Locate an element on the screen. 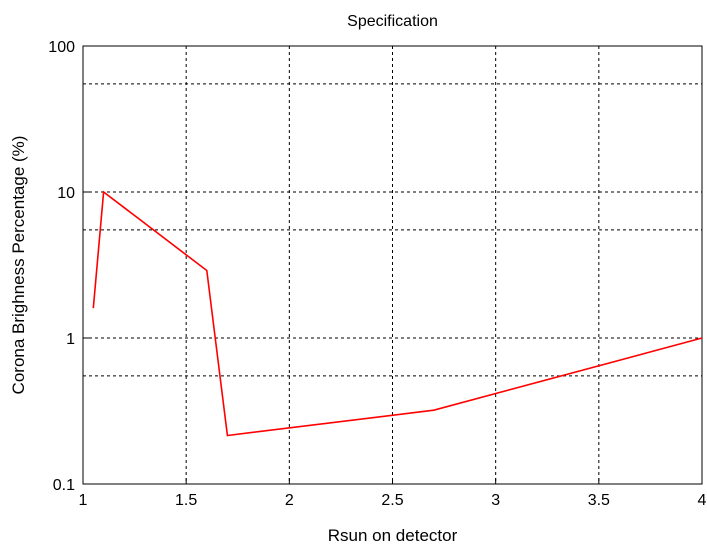 The height and width of the screenshot is (551, 707). x-tick-label: 2 is located at coordinates (289, 500).